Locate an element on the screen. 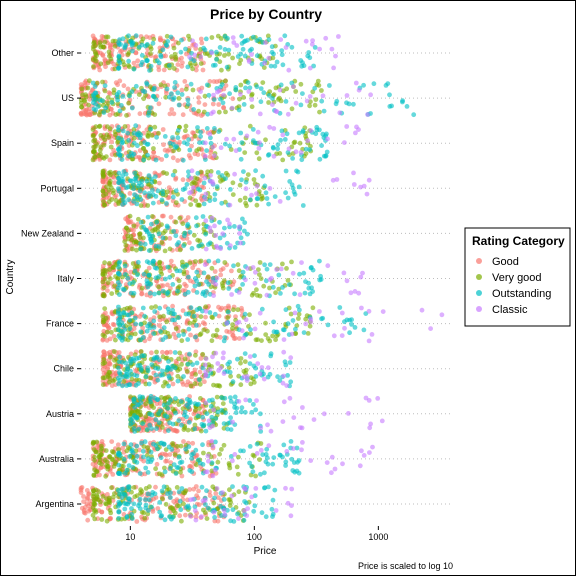  y-tick-label: US is located at coordinates (67, 98).